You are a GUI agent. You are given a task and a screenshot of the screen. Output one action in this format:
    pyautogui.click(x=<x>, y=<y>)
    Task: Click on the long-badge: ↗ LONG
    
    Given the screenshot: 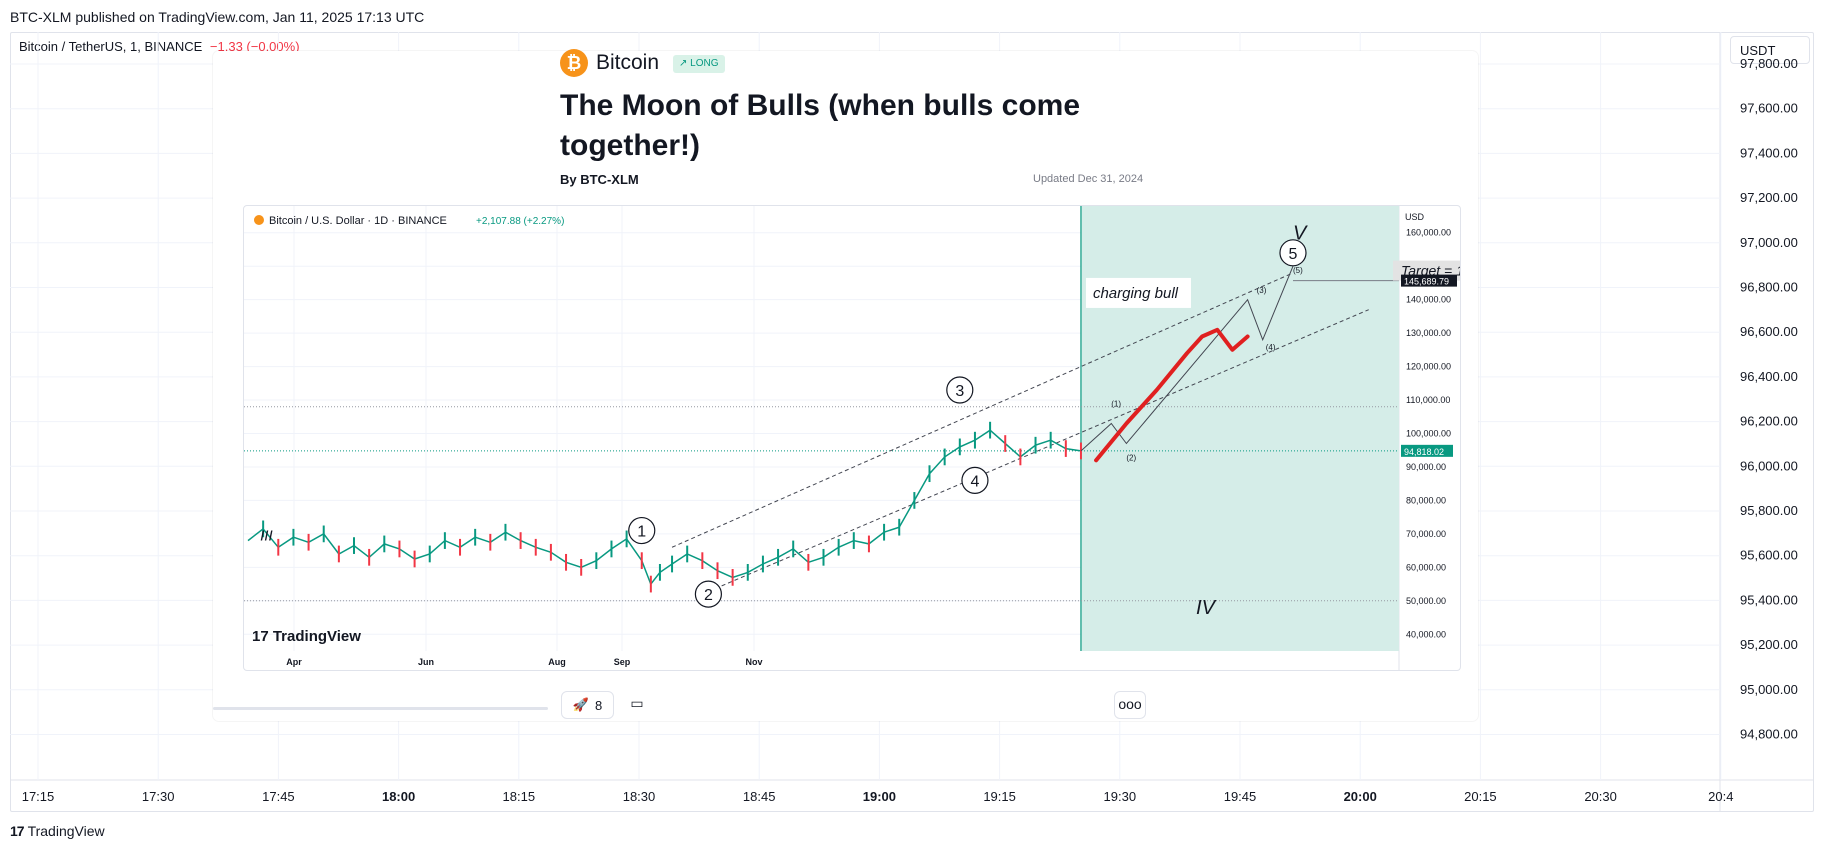 What is the action you would take?
    pyautogui.click(x=699, y=64)
    